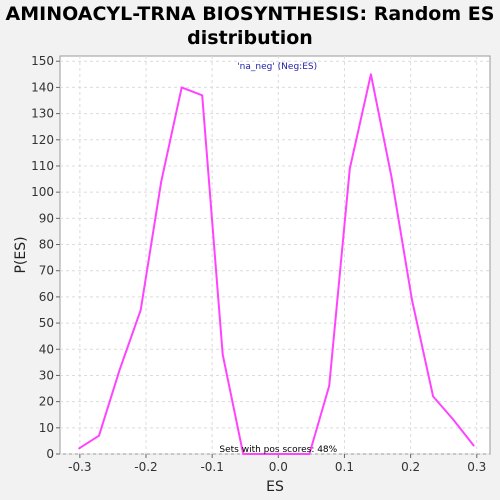 This screenshot has width=500, height=500. Describe the element at coordinates (79, 467) in the screenshot. I see `x-tick-label: -0.3` at that location.